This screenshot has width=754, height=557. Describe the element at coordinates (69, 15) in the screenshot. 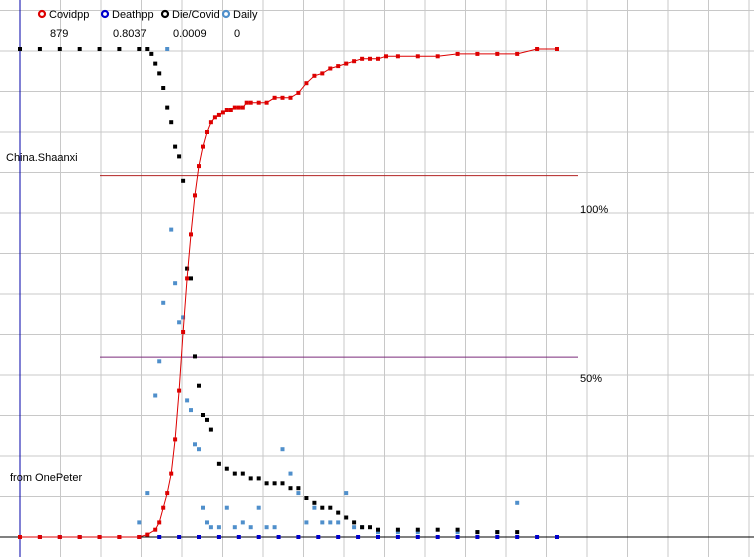

I see `legend-name-covidpp: Covidpp` at that location.